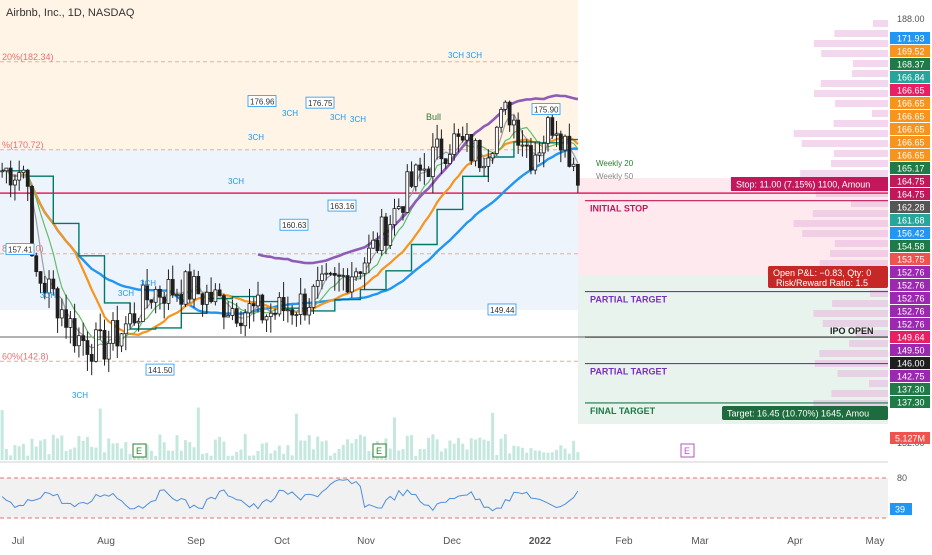  I want to click on price-tag: 171.93, so click(911, 39).